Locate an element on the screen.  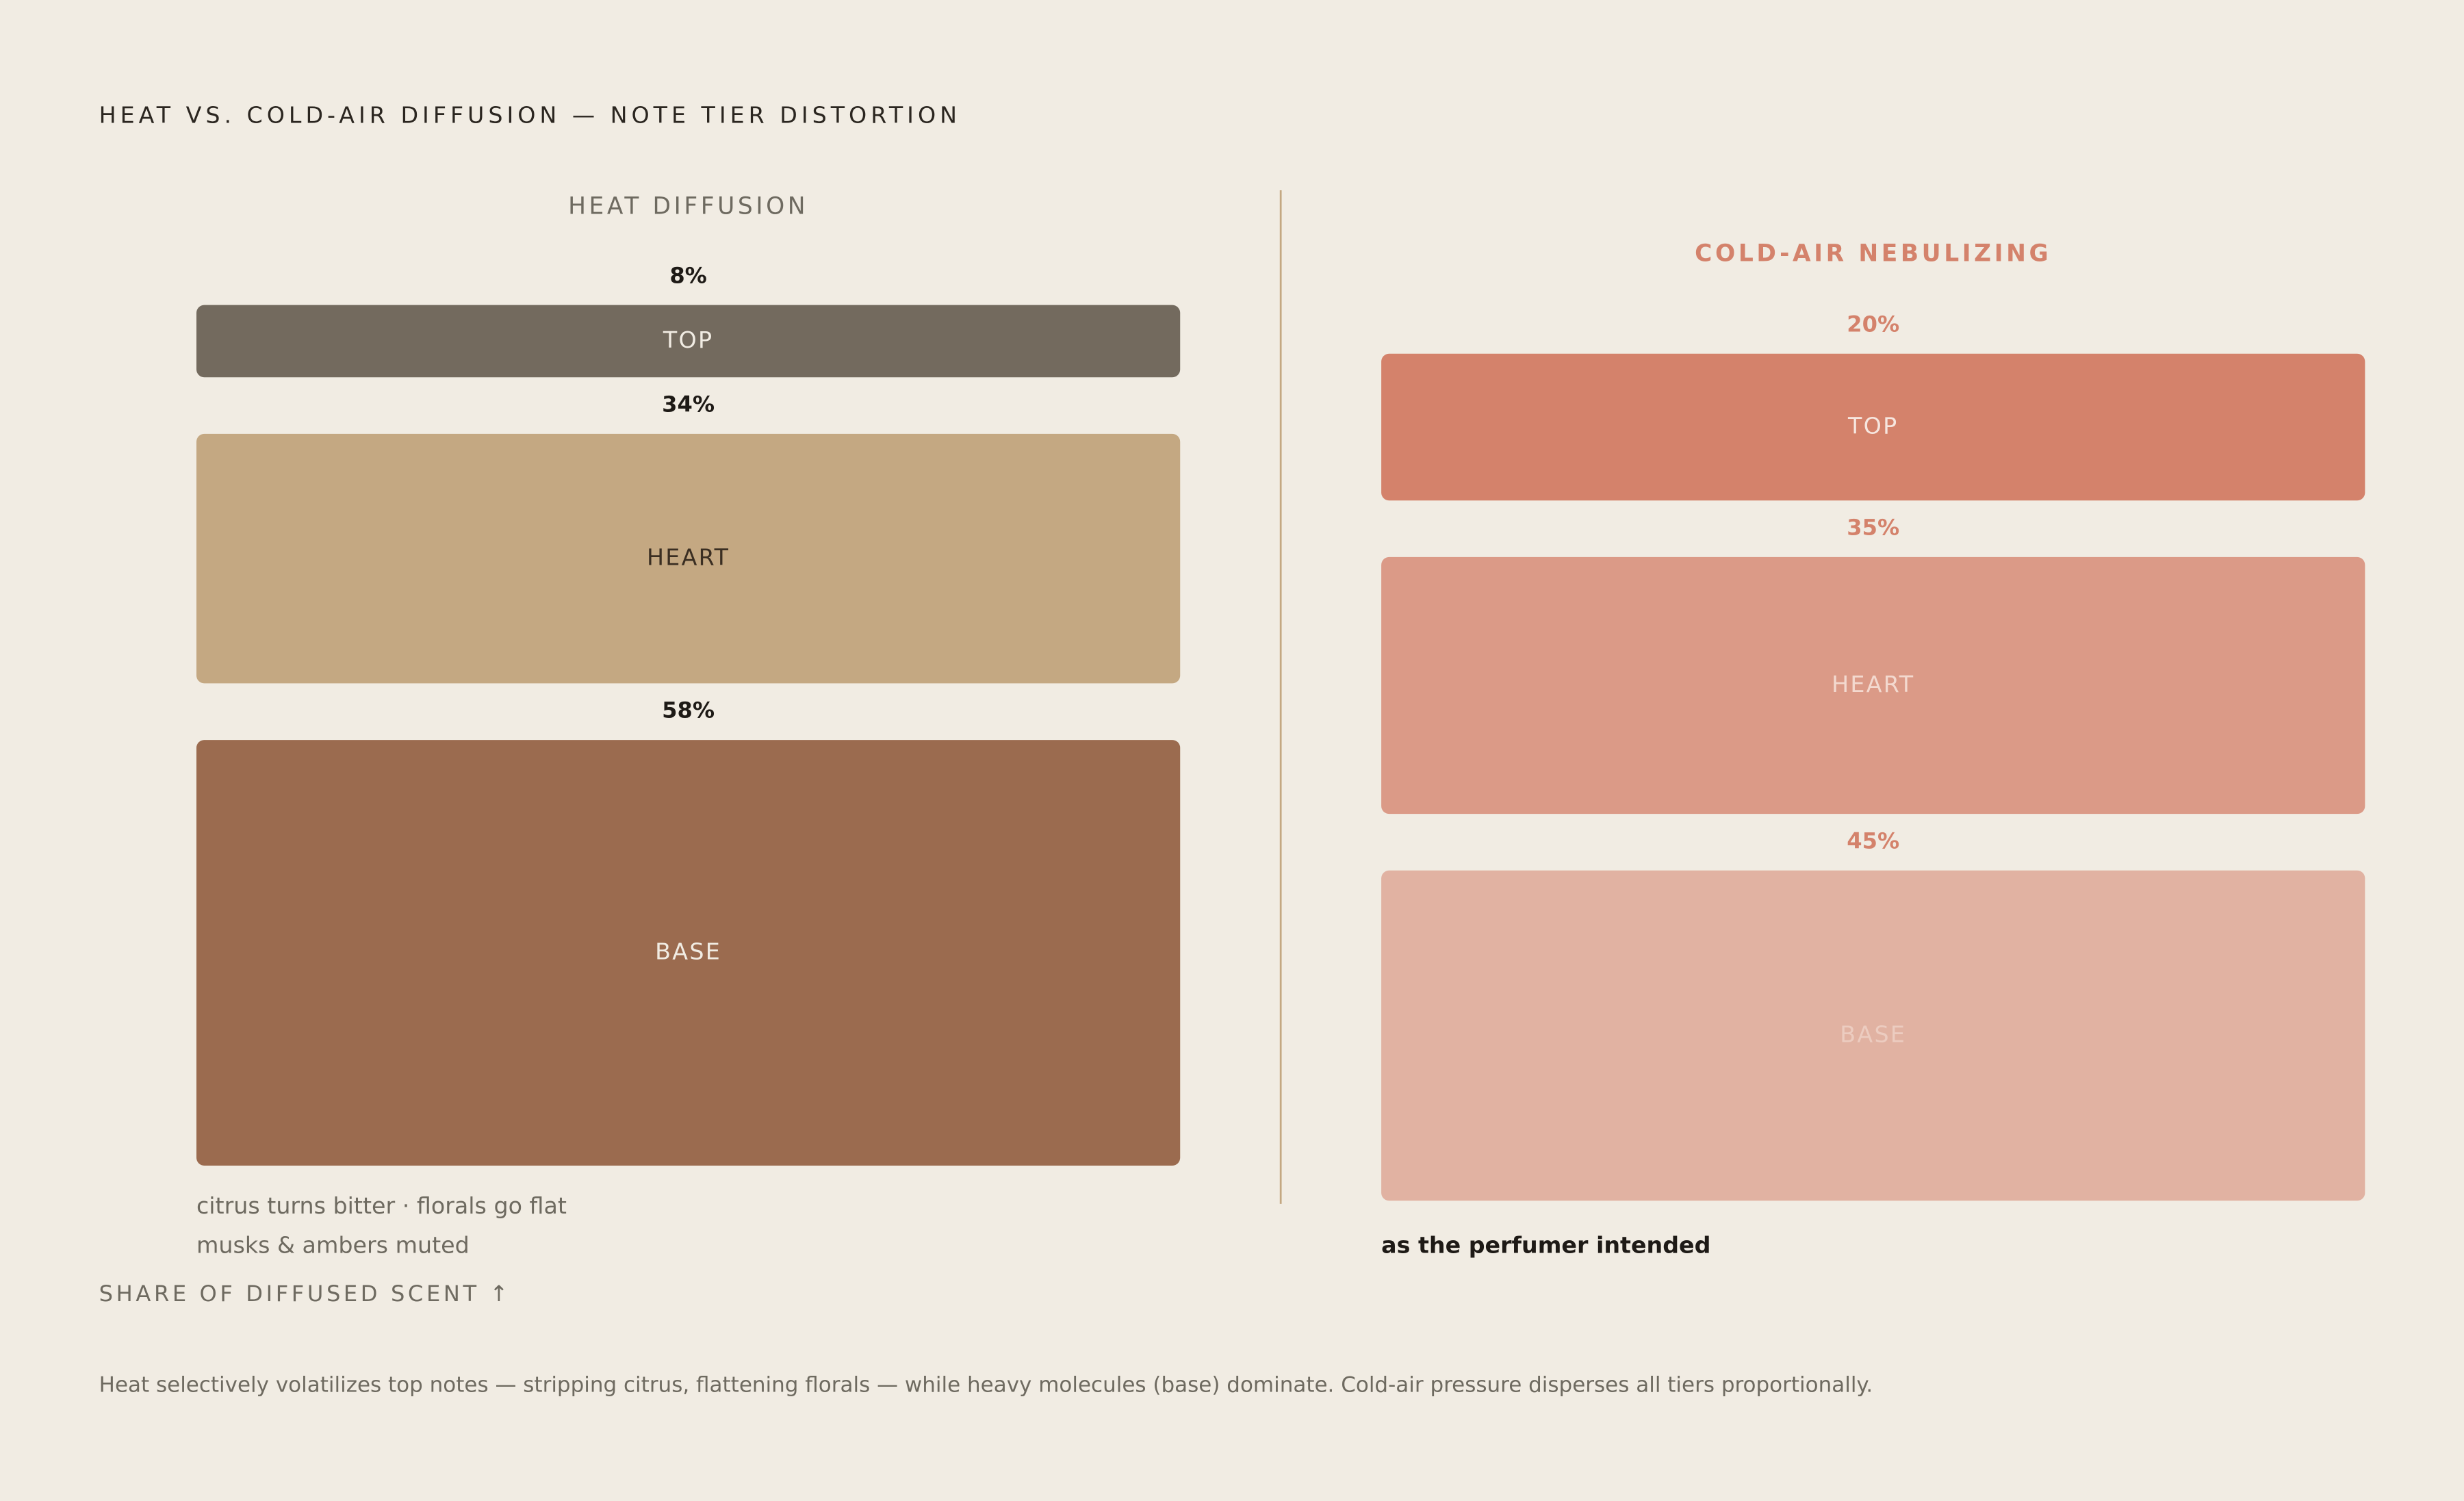
value-label: 34% is located at coordinates (688, 405).